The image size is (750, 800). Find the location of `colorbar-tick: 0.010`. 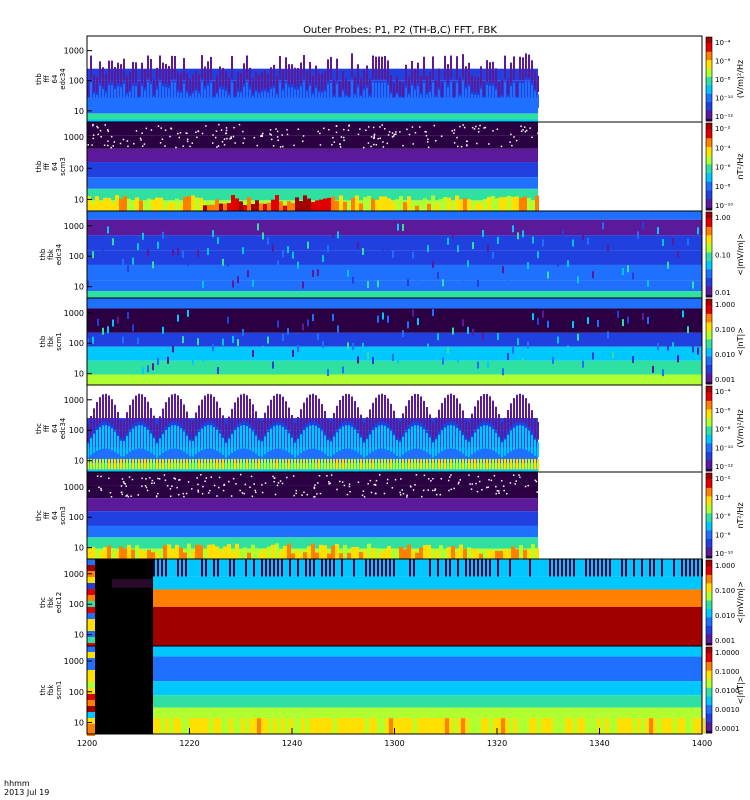

colorbar-tick: 0.010 is located at coordinates (725, 355).